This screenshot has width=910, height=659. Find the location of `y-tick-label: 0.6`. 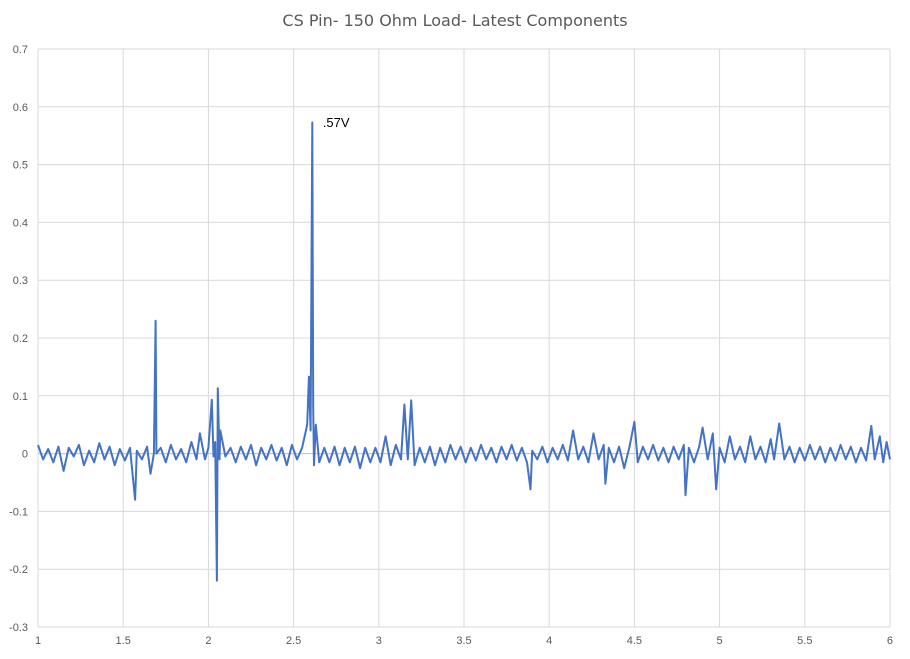

y-tick-label: 0.6 is located at coordinates (20, 108).